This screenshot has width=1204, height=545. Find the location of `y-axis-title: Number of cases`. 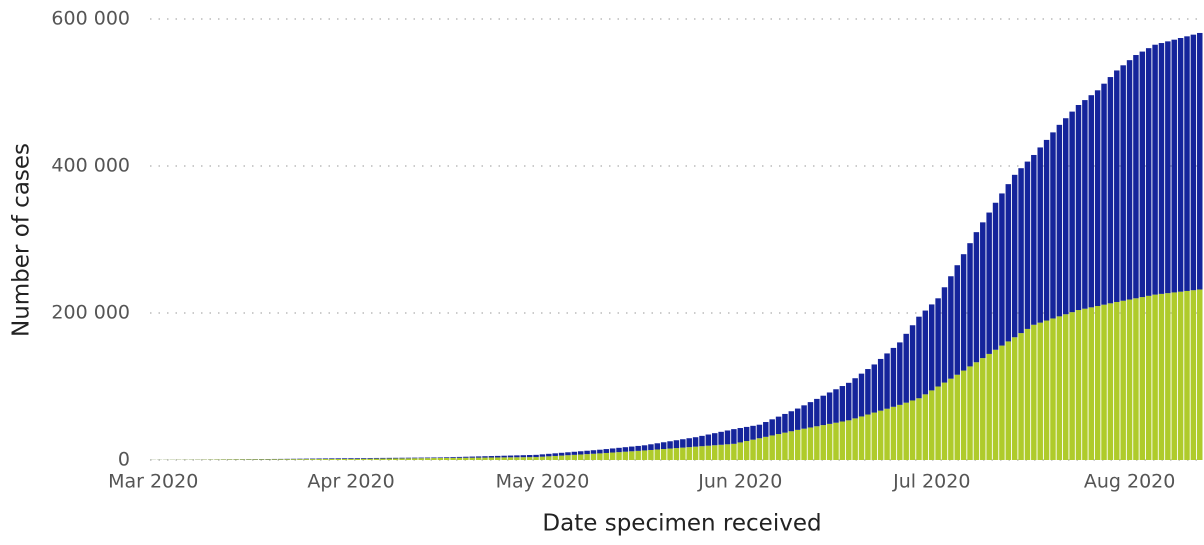

y-axis-title: Number of cases is located at coordinates (22, 240).